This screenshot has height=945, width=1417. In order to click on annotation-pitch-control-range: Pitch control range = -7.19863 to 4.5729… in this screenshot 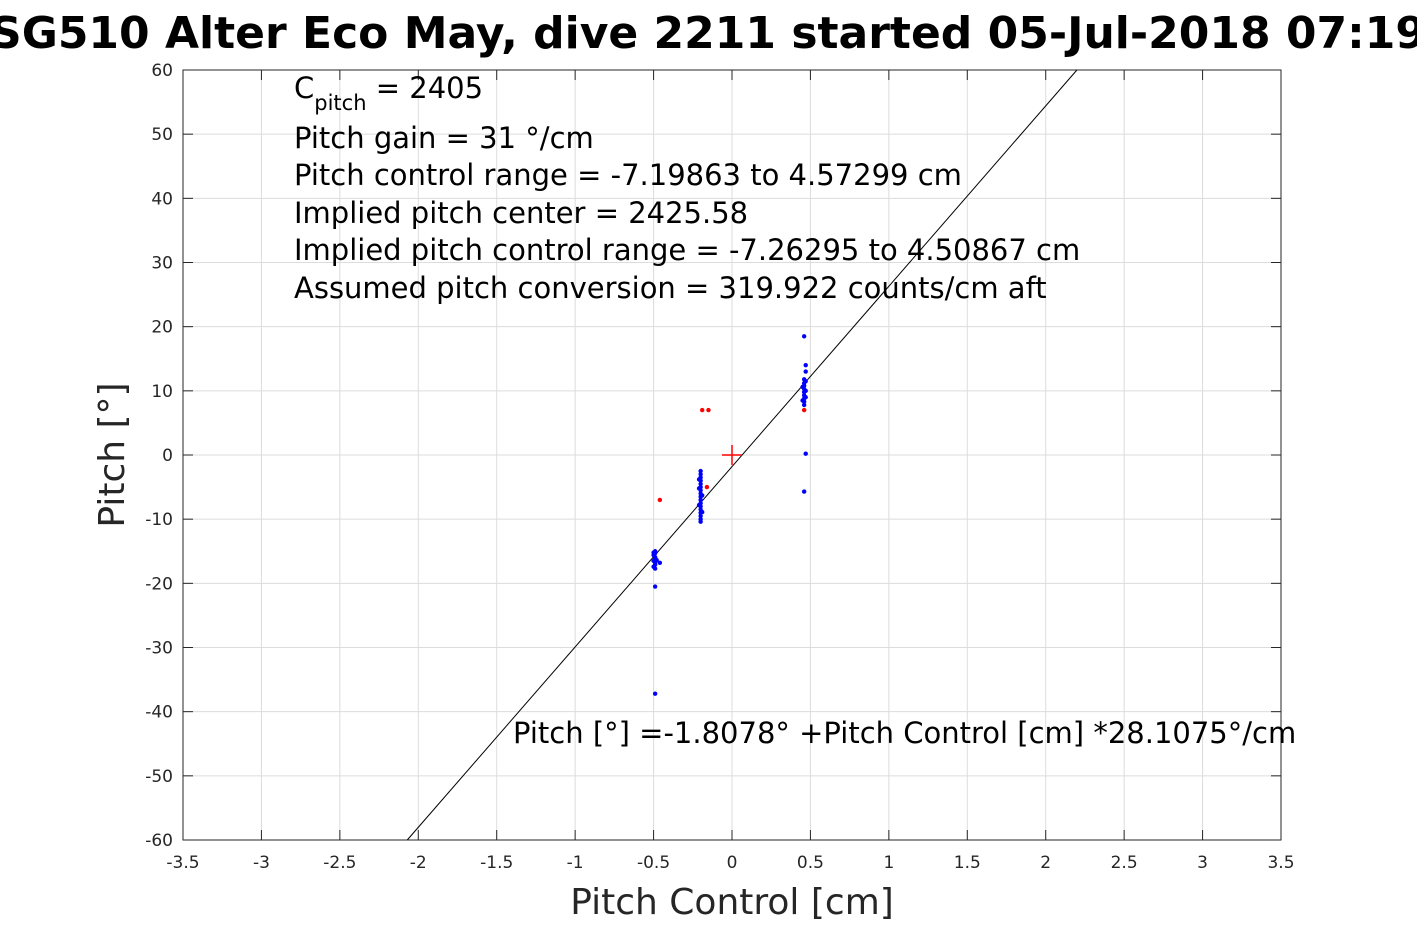, I will do `click(628, 175)`.